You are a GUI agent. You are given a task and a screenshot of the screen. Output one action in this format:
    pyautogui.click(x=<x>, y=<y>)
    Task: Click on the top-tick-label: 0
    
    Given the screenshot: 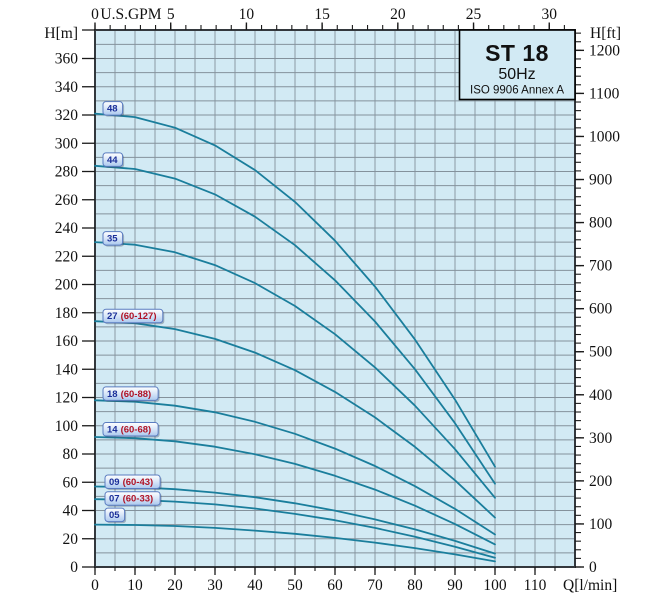 What is the action you would take?
    pyautogui.click(x=95, y=14)
    